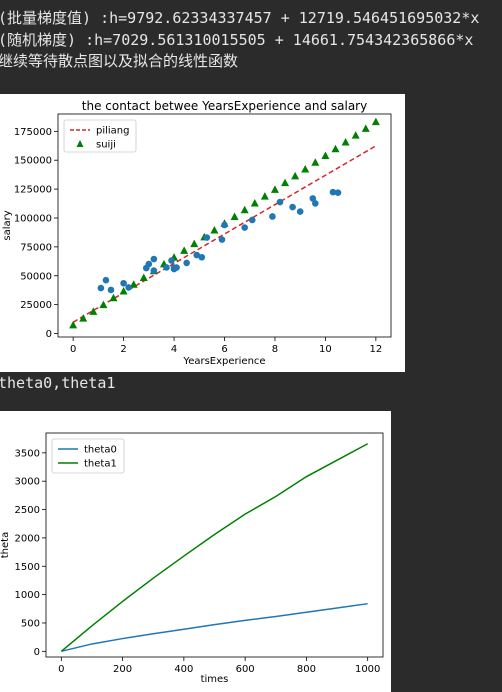 This screenshot has height=692, width=502. What do you see at coordinates (100, 464) in the screenshot?
I see `legend-label-theta1: theta1` at bounding box center [100, 464].